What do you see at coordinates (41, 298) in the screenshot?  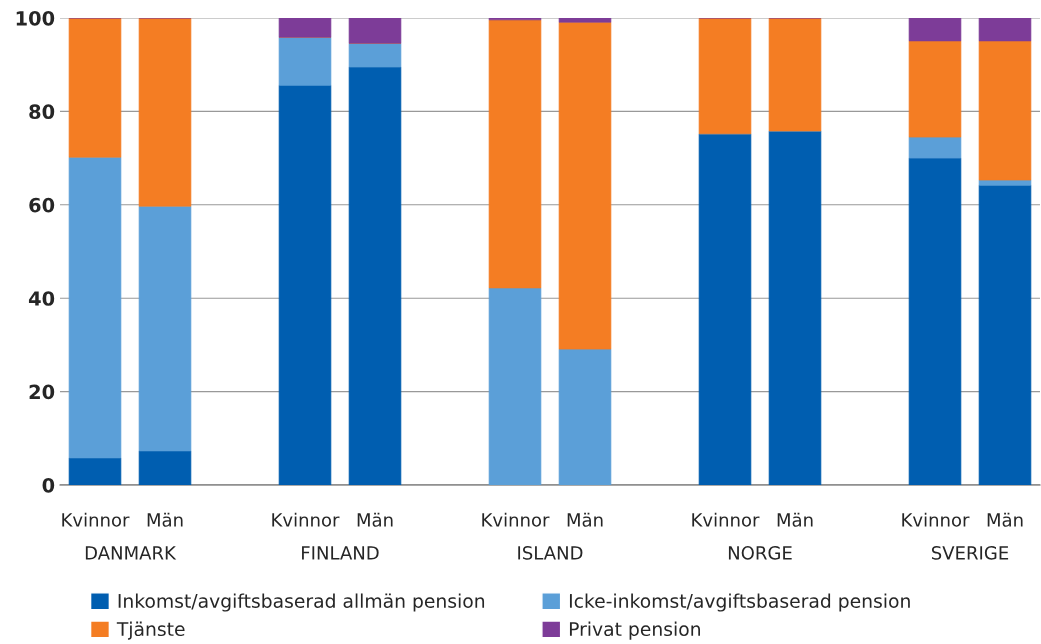 I see `y-tick-label: 40` at bounding box center [41, 298].